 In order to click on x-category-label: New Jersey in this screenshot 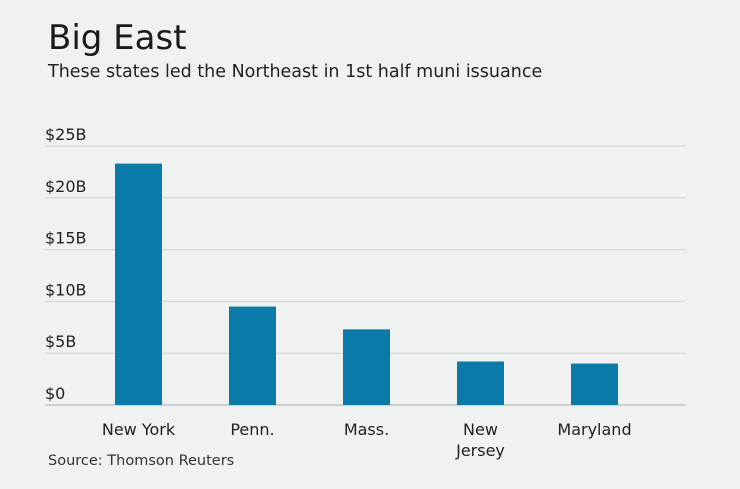, I will do `click(480, 440)`.